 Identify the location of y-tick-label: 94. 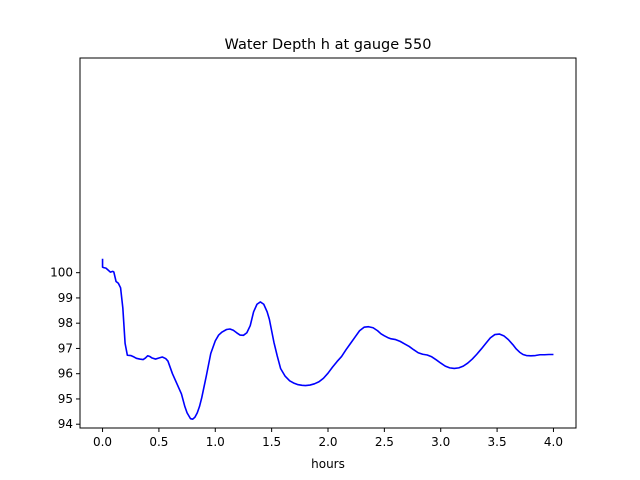
(65, 424).